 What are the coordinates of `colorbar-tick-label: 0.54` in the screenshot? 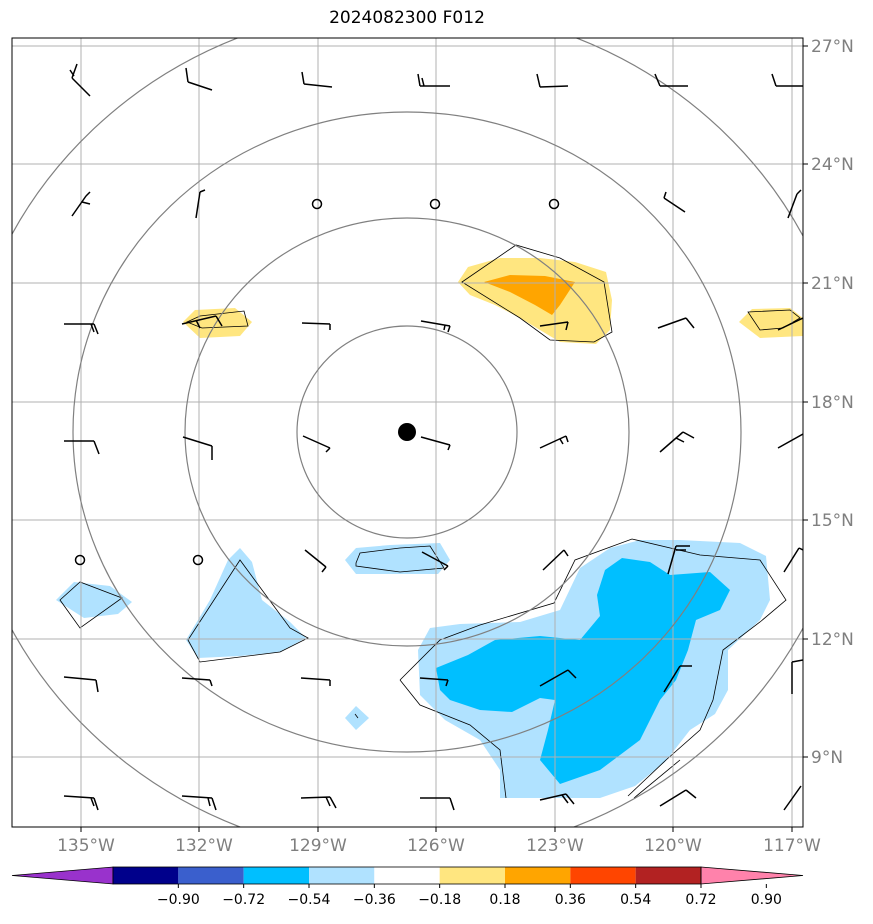 It's located at (635, 900).